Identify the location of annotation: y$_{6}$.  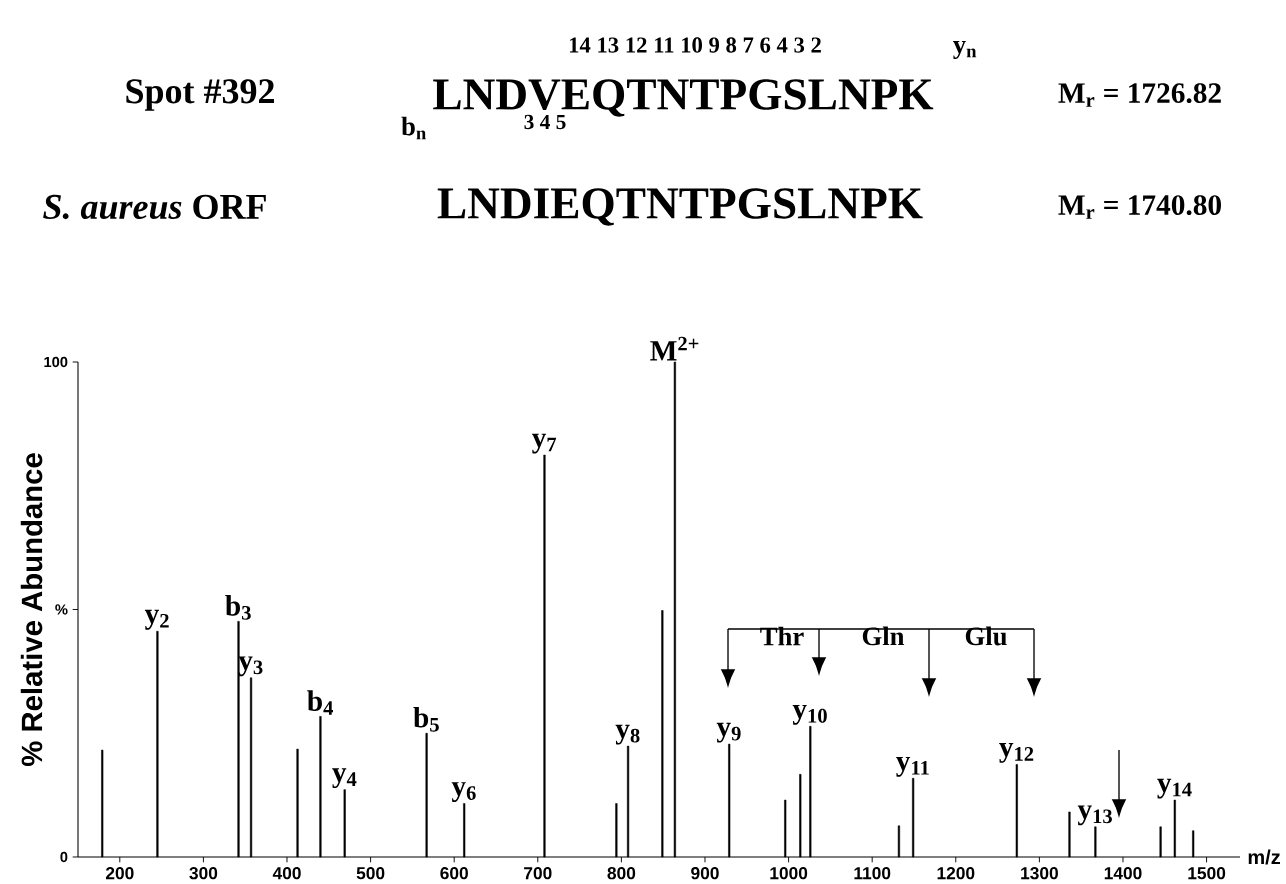
(463, 792).